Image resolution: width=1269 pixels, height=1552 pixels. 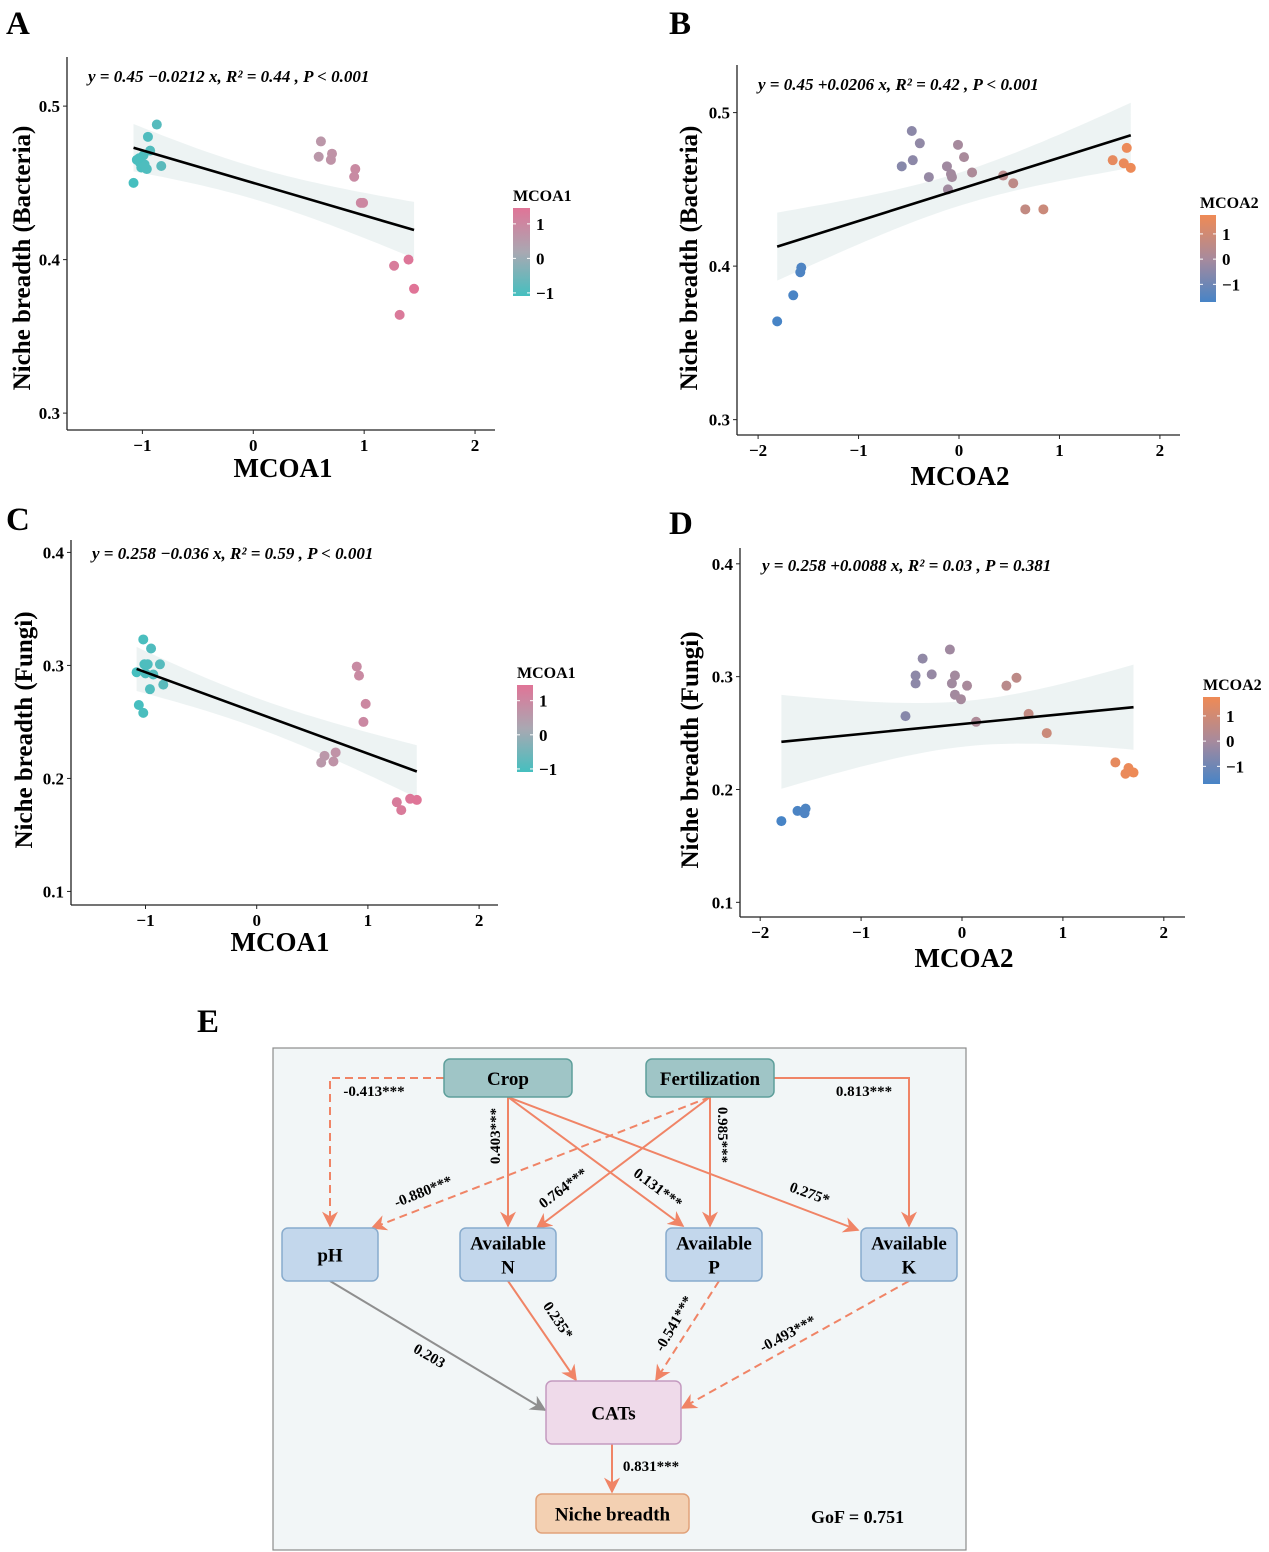 What do you see at coordinates (758, 450) in the screenshot?
I see `x-tick-label: −2` at bounding box center [758, 450].